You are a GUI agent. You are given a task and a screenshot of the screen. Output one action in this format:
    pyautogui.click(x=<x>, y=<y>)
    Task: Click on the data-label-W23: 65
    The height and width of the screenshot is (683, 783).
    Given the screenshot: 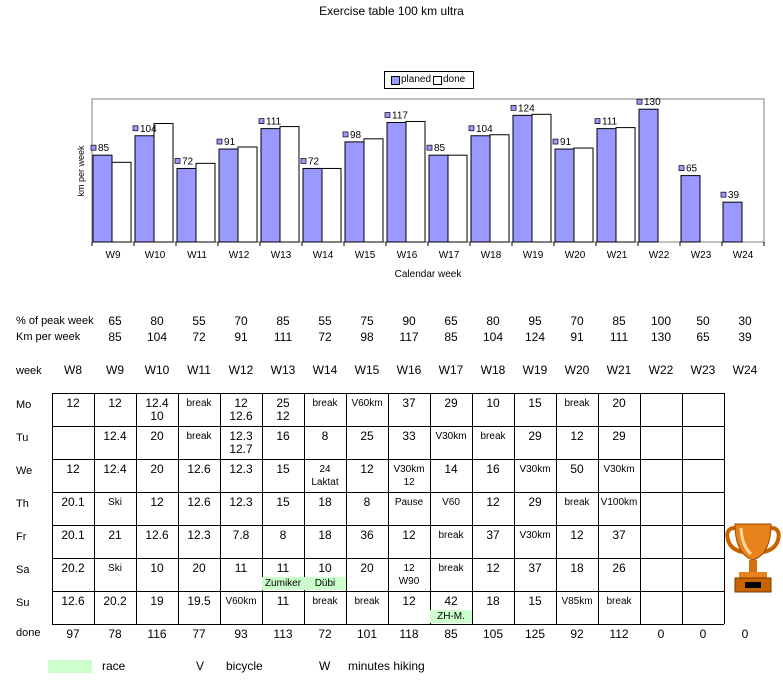 What is the action you would take?
    pyautogui.click(x=692, y=169)
    